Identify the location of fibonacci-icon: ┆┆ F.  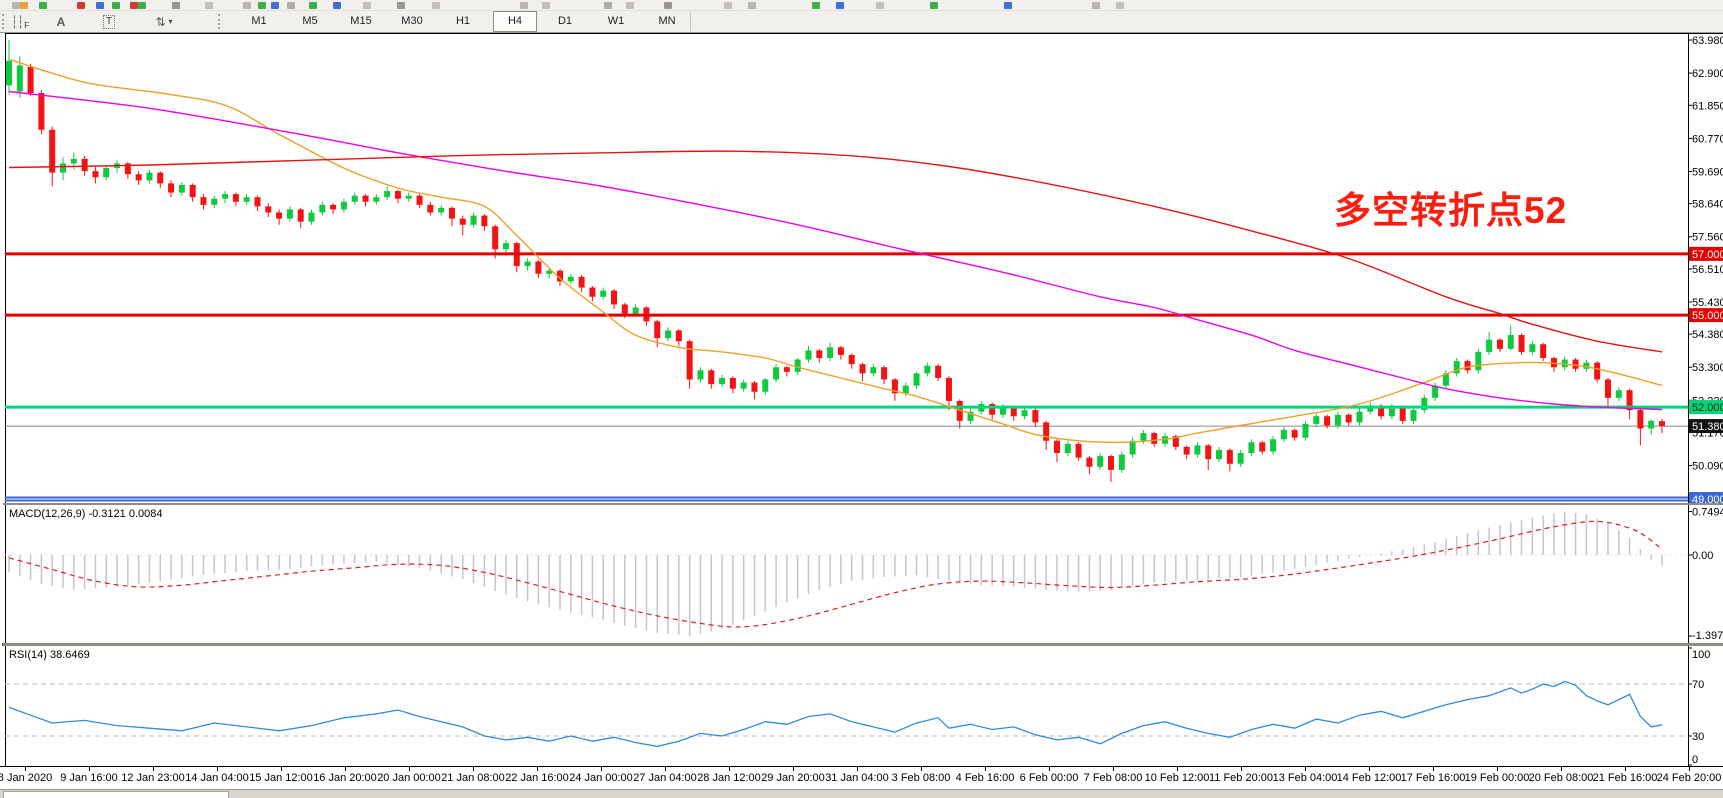
(20, 22).